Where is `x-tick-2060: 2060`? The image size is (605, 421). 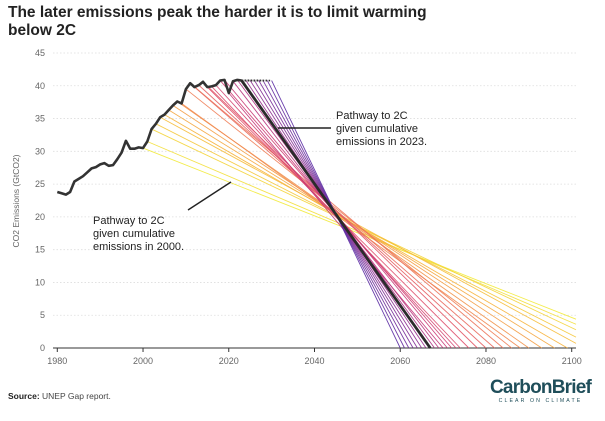
x-tick-2060: 2060 is located at coordinates (400, 361).